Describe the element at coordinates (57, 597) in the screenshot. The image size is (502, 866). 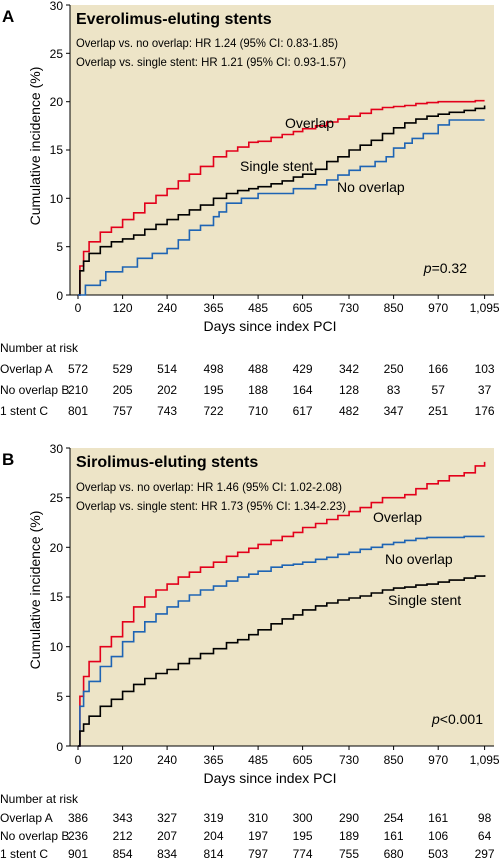
I see `y-tick-label: 15` at that location.